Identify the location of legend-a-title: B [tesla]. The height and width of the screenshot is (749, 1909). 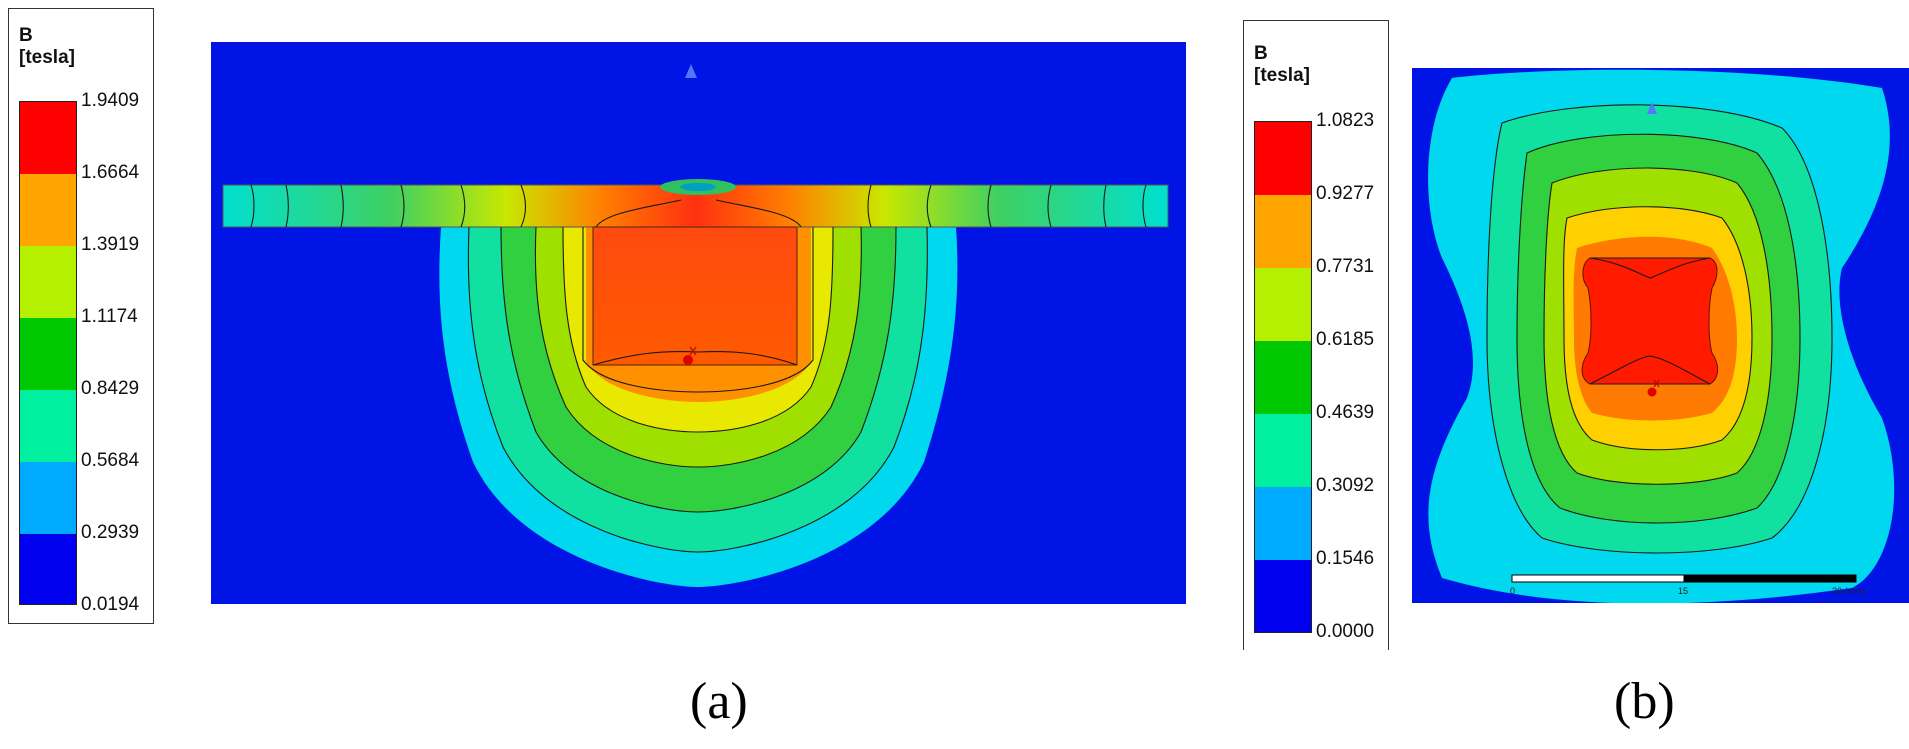
(47, 47).